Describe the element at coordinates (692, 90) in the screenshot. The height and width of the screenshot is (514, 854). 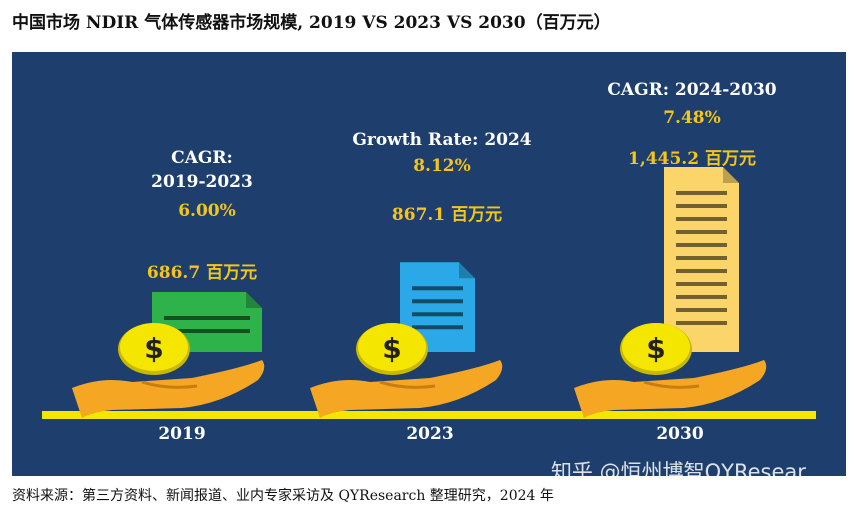
I see `annotation-2030-label: CAGR: 2024-2030` at that location.